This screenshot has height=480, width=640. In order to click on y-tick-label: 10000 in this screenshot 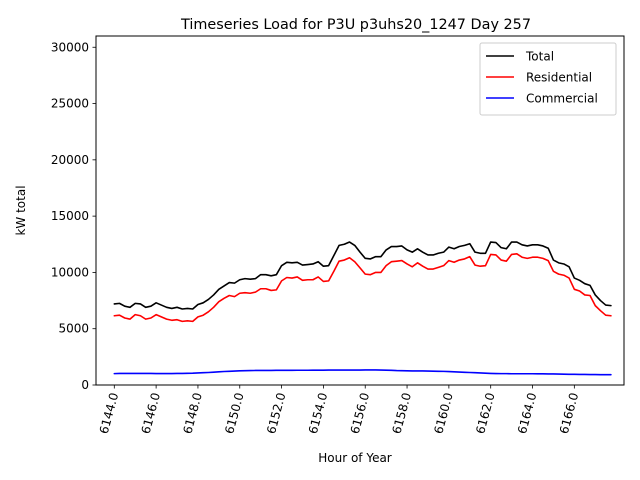, I will do `click(70, 272)`.